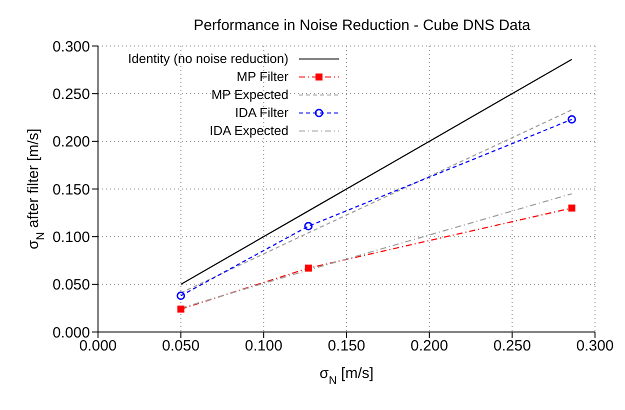 The image size is (625, 410). What do you see at coordinates (429, 346) in the screenshot?
I see `x-tick-label: 0.200` at bounding box center [429, 346].